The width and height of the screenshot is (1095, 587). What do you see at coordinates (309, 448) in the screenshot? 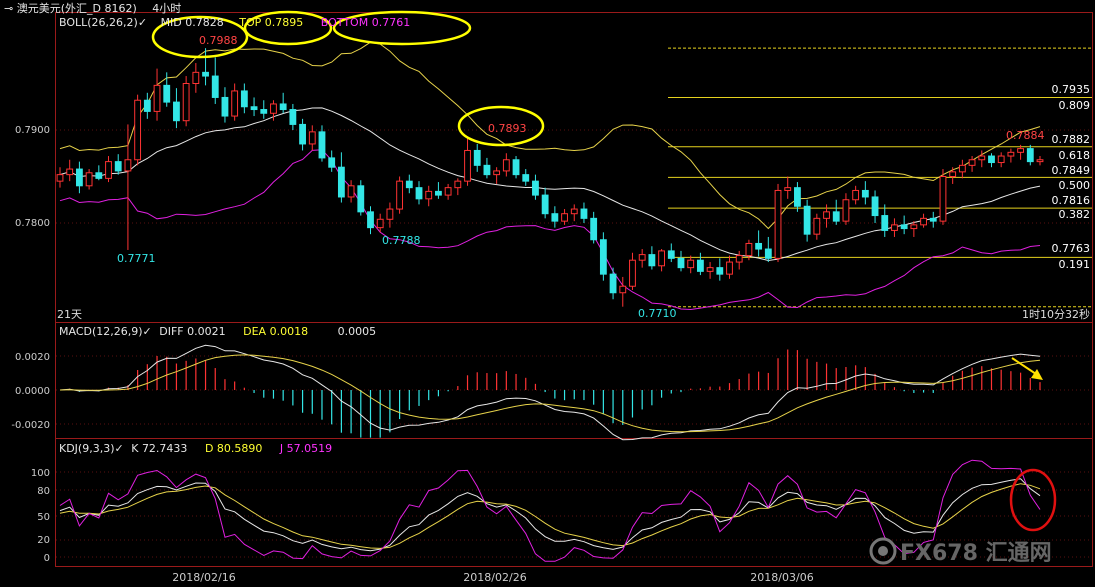
I see `j-value: 57.0519` at bounding box center [309, 448].